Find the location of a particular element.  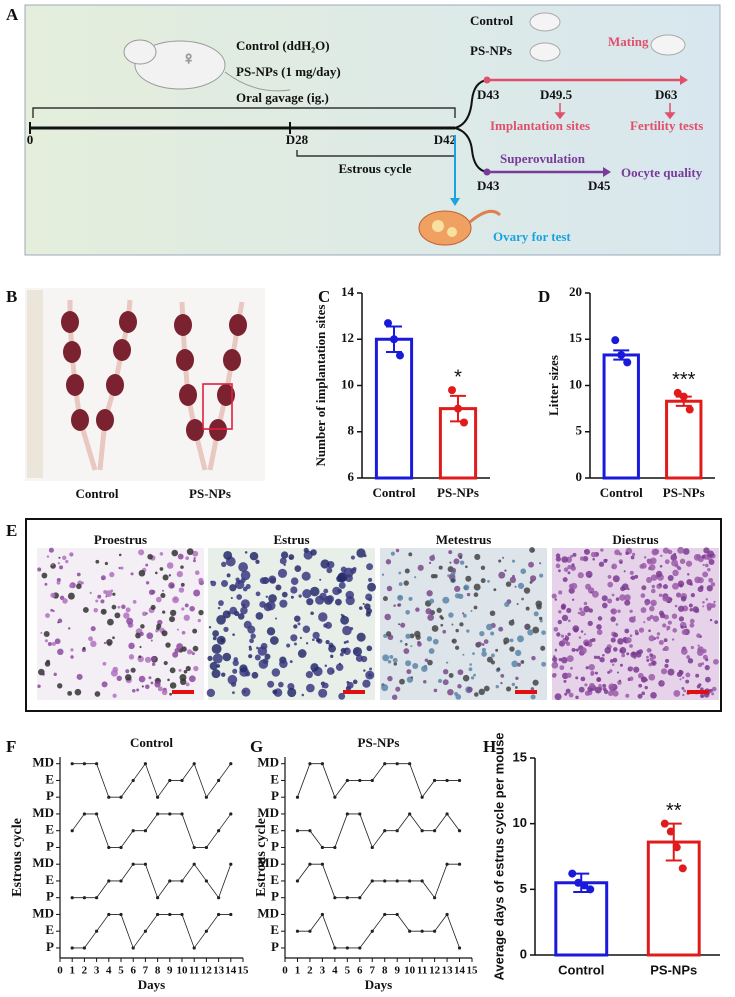

timeline-label: 0 is located at coordinates (30, 139).